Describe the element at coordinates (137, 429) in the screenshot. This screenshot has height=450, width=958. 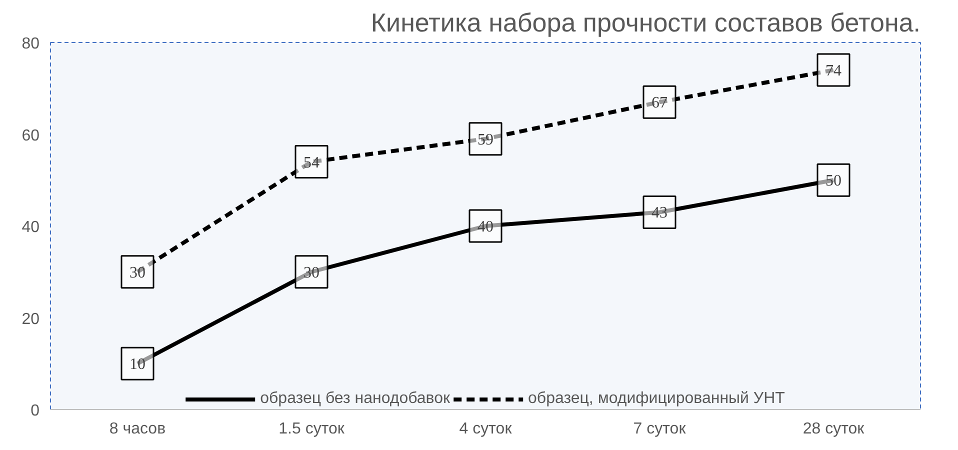
I see `x-tick-label: 8 часов` at that location.